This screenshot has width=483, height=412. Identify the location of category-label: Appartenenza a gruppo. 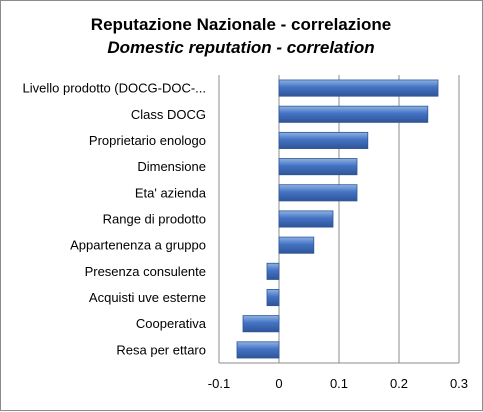
(138, 245).